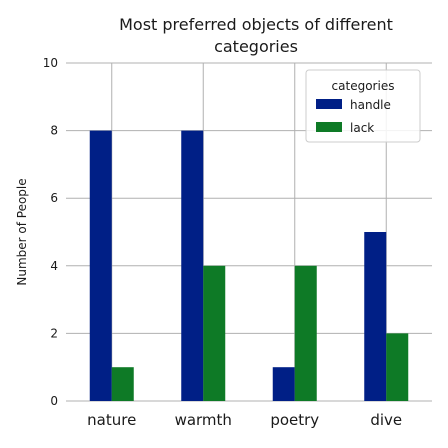 Image resolution: width=448 pixels, height=448 pixels. What do you see at coordinates (214, 333) in the screenshot?
I see `bar-lack-warmth` at bounding box center [214, 333].